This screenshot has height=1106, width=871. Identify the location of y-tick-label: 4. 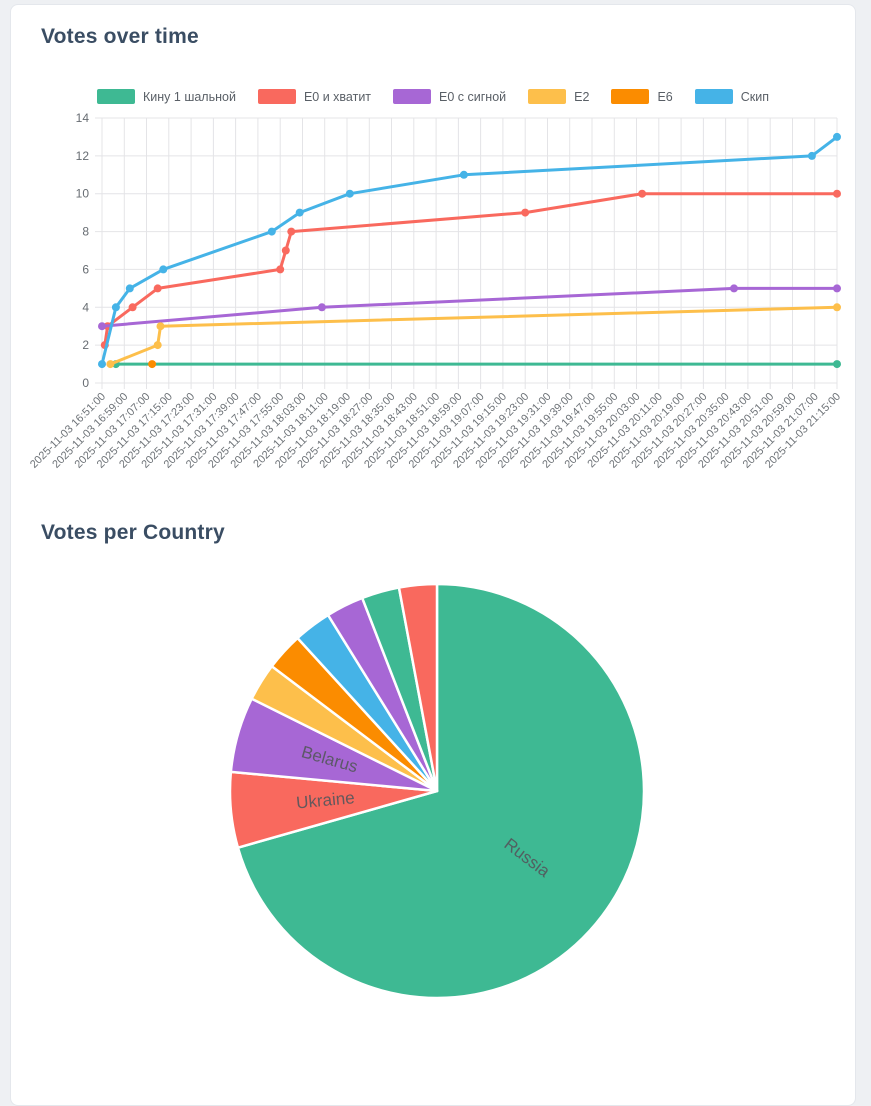
(85, 307).